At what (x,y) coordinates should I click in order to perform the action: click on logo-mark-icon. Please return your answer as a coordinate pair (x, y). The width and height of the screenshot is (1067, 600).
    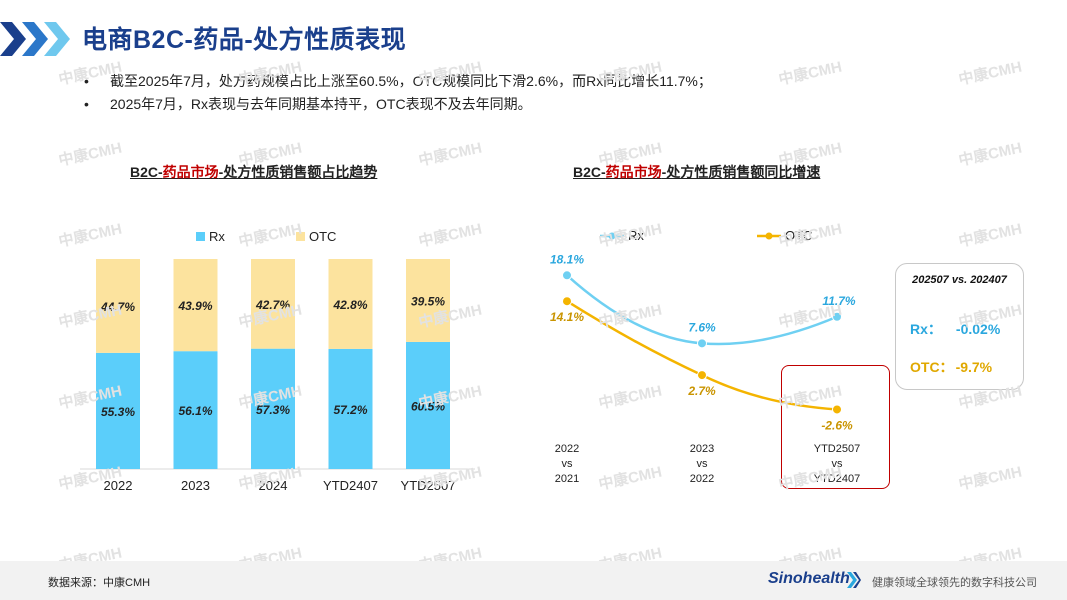
    Looking at the image, I should click on (854, 580).